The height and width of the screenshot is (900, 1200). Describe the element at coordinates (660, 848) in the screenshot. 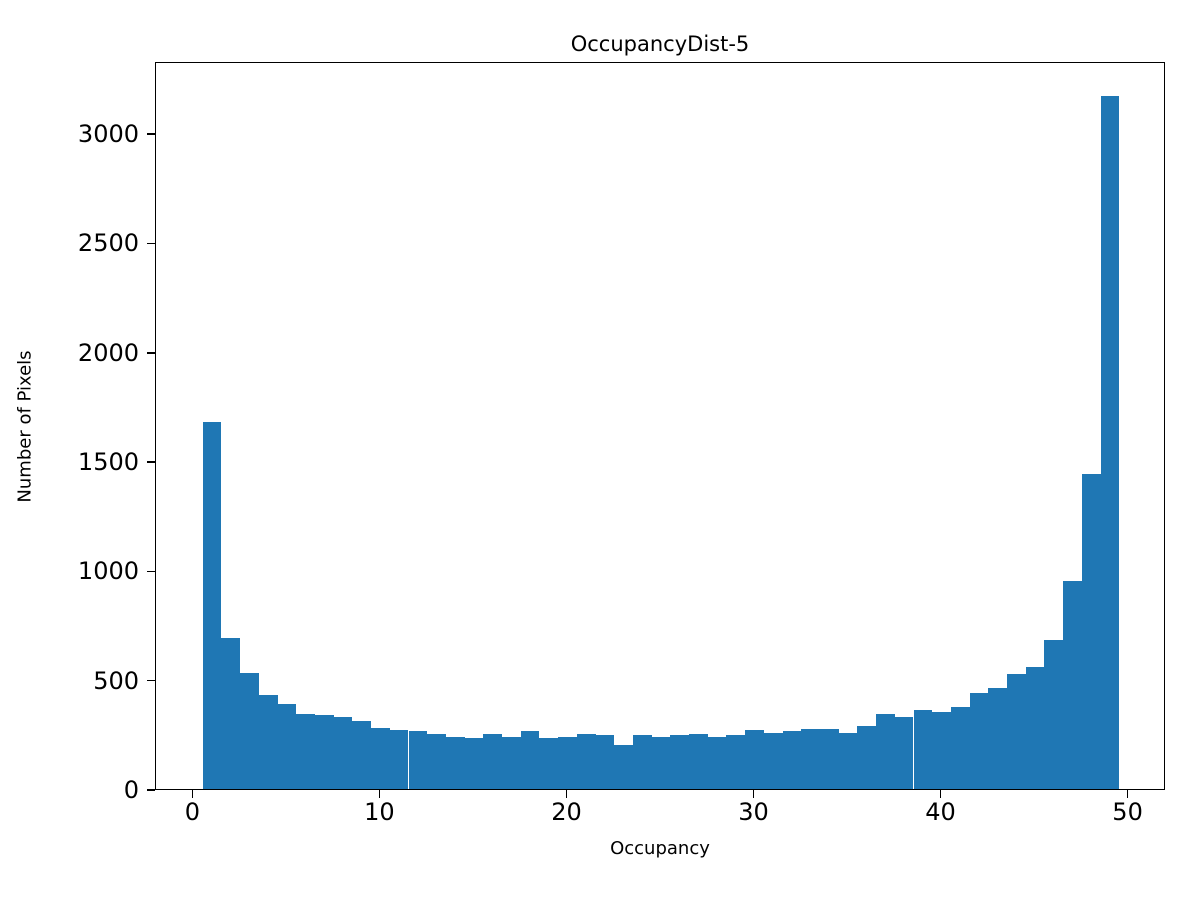

I see `x-axis-label: Occupancy` at that location.